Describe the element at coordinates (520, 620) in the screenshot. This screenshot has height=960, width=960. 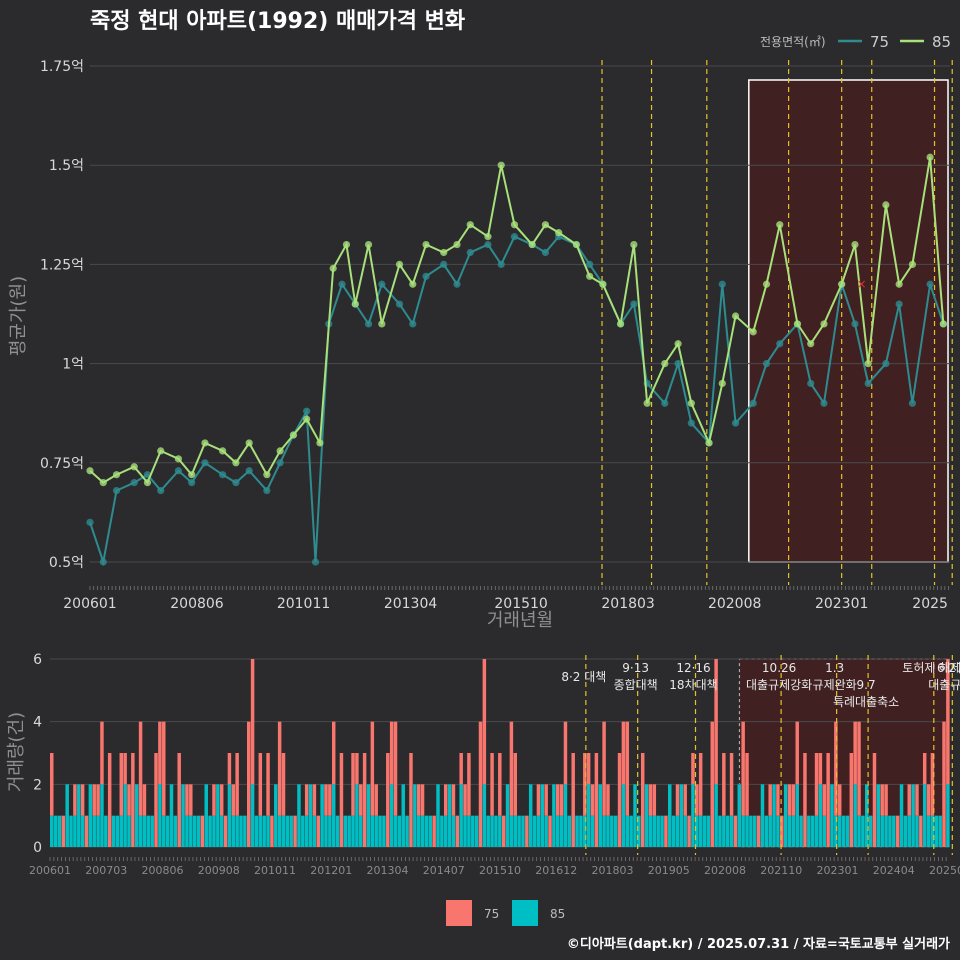
I see `x-axis-label-top: 거래년월` at that location.